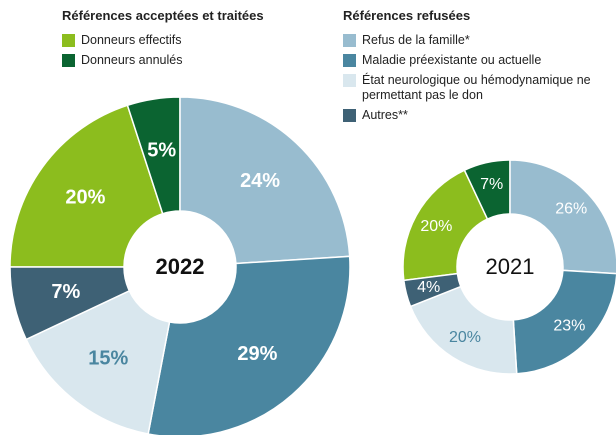 This screenshot has height=435, width=616. I want to click on legend-title: Références refusées, so click(407, 15).